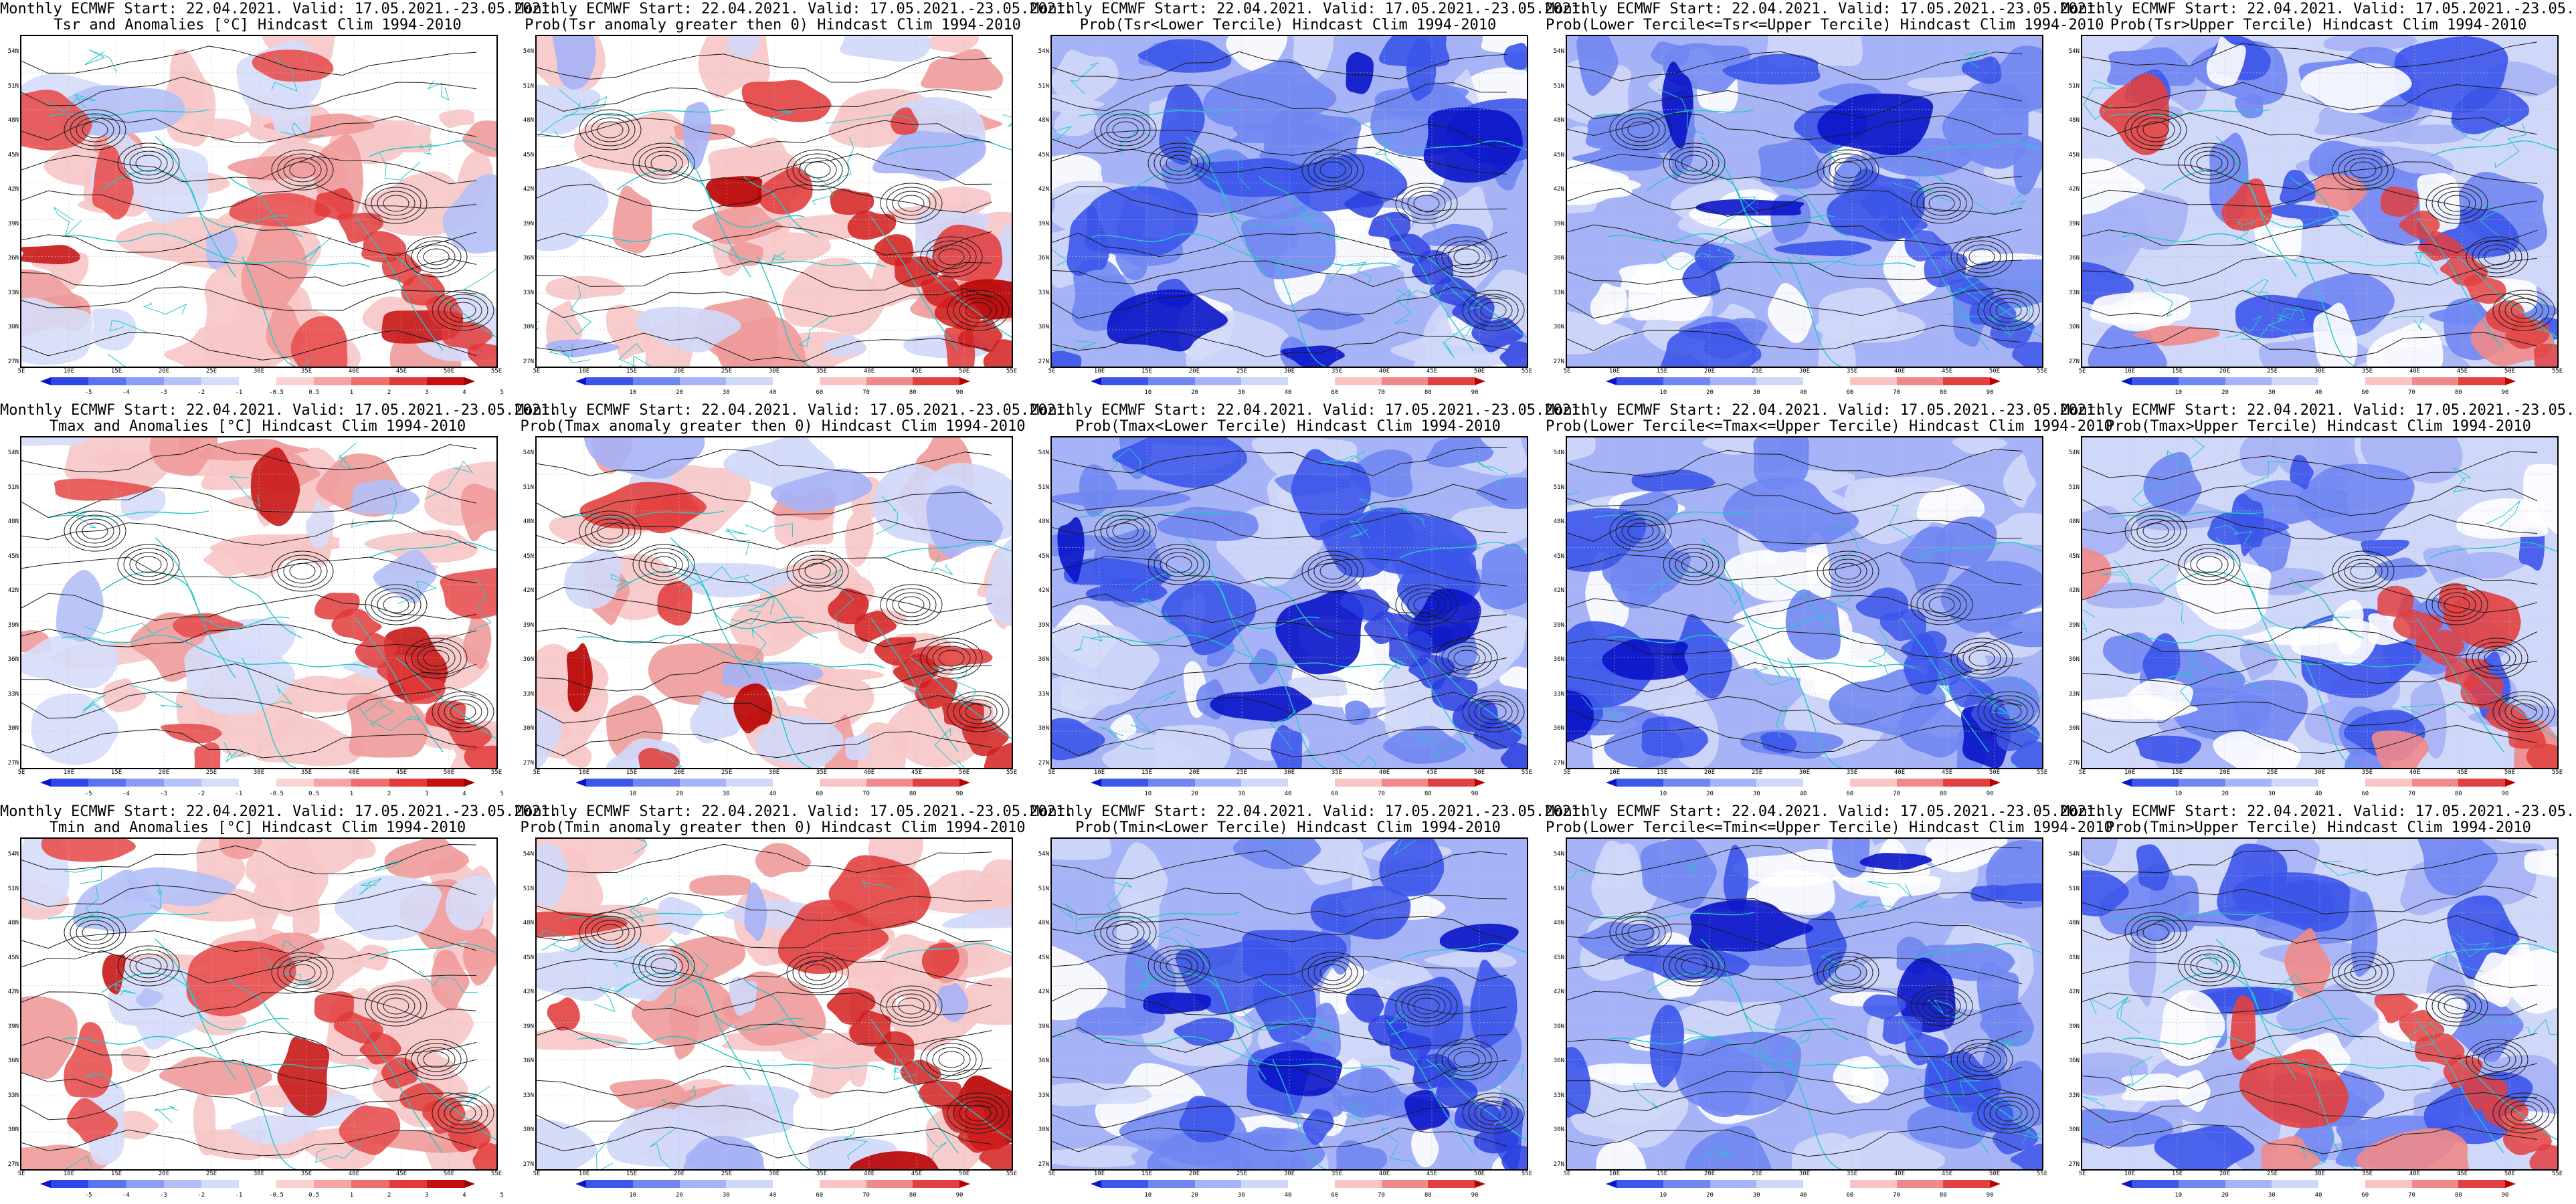 The width and height of the screenshot is (2576, 1204). What do you see at coordinates (774, 227) in the screenshot?
I see `coastlines` at bounding box center [774, 227].